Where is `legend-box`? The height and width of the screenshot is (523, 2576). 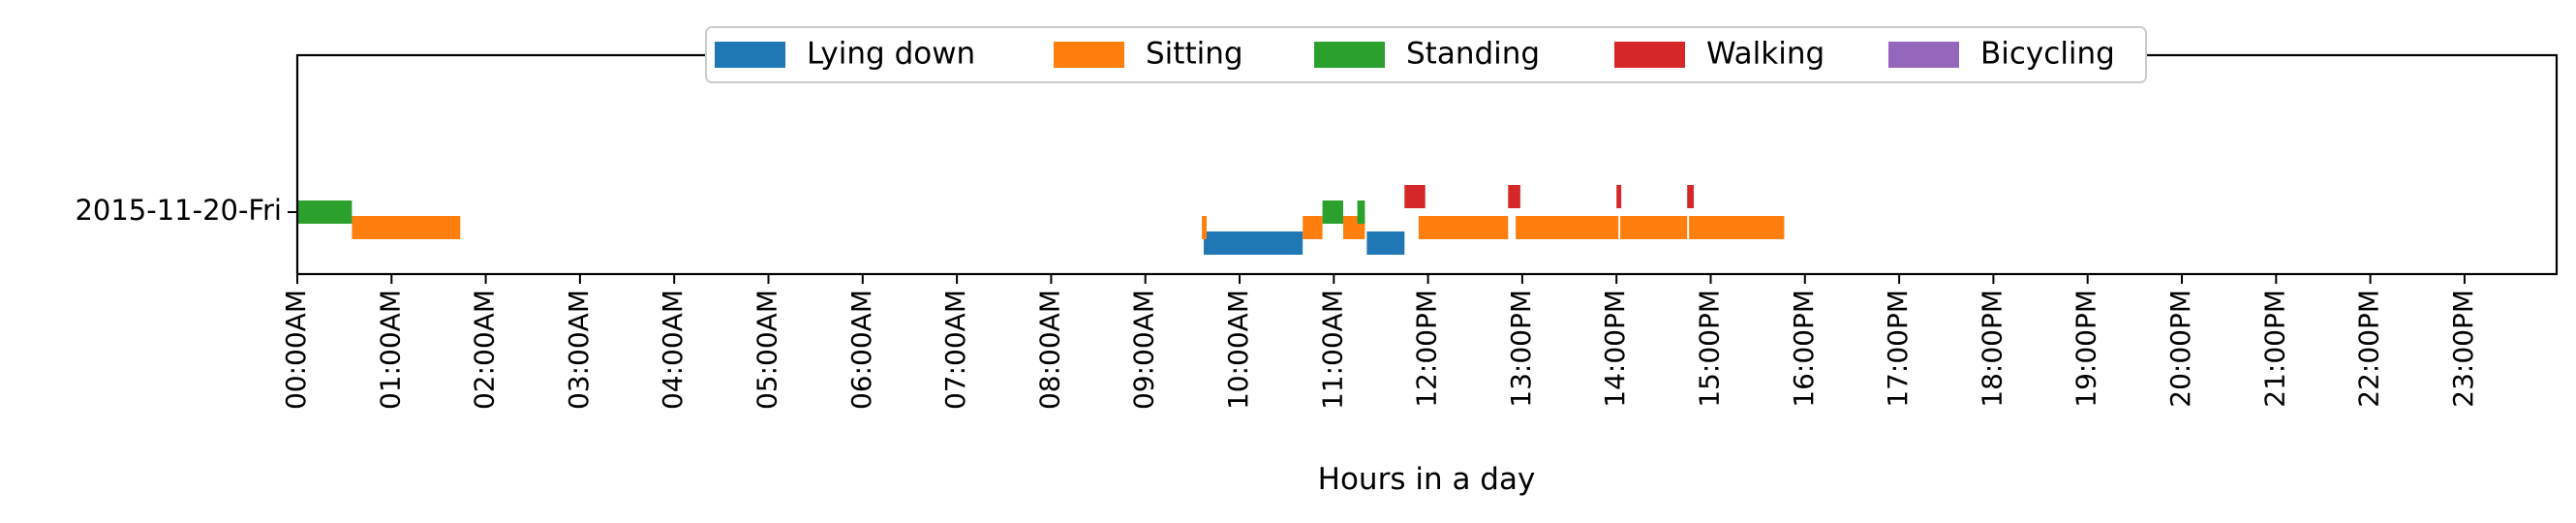
legend-box is located at coordinates (1426, 54).